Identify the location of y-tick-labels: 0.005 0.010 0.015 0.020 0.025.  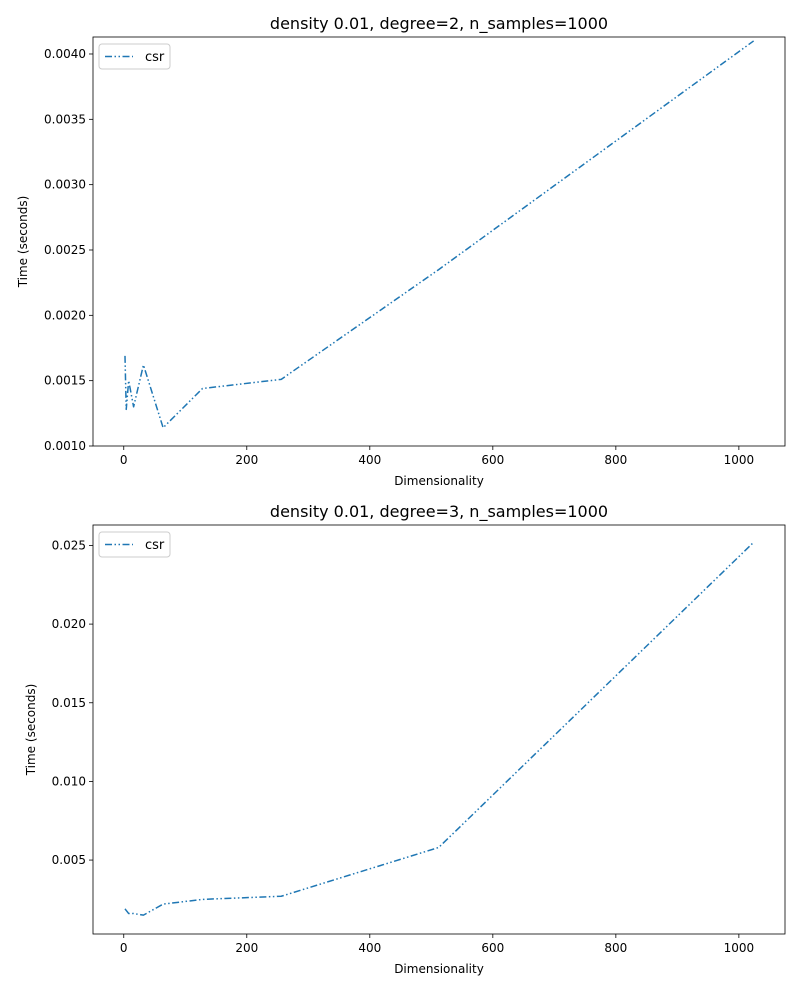
(69, 702).